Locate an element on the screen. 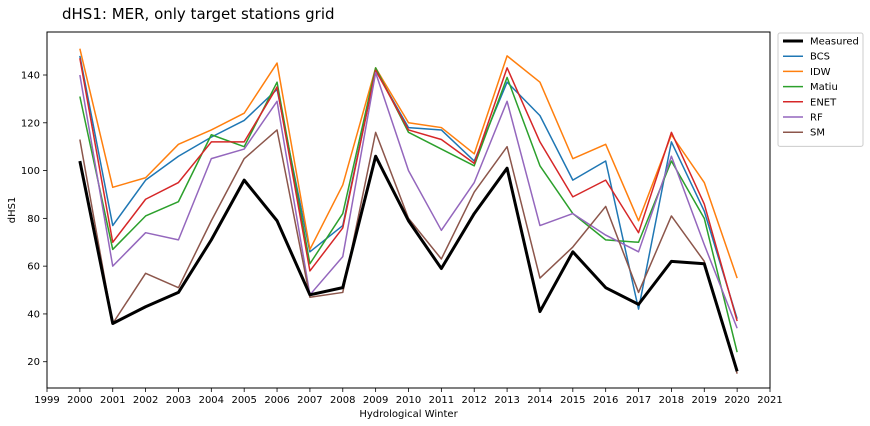  legend-label-matiu: Matiu is located at coordinates (824, 87).